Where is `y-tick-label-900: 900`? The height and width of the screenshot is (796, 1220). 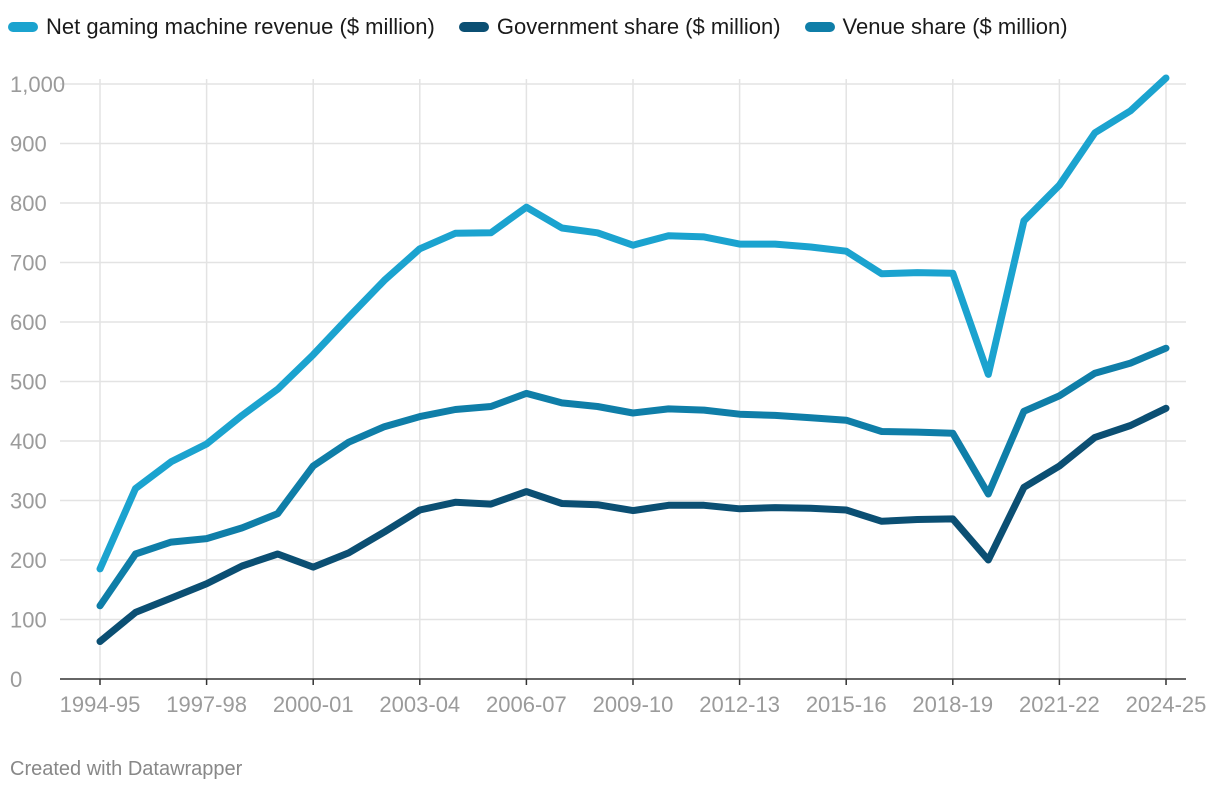
y-tick-label-900: 900 is located at coordinates (28, 144).